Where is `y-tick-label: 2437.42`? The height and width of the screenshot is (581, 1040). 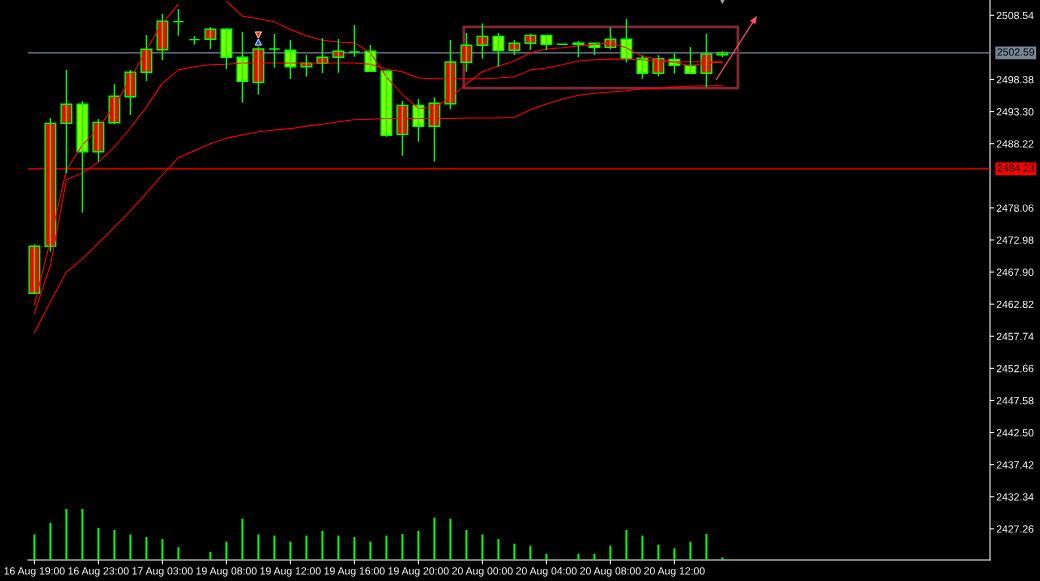
y-tick-label: 2437.42 is located at coordinates (1015, 465).